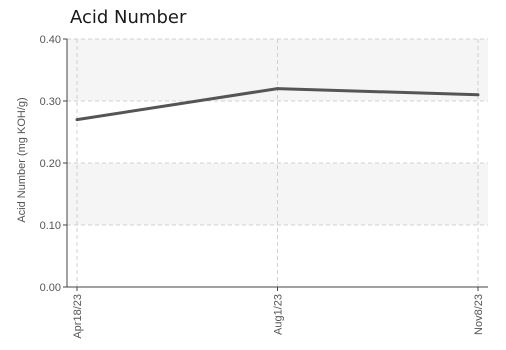 The image size is (506, 350). What do you see at coordinates (128, 17) in the screenshot?
I see `chart-title: Acid Number` at bounding box center [128, 17].